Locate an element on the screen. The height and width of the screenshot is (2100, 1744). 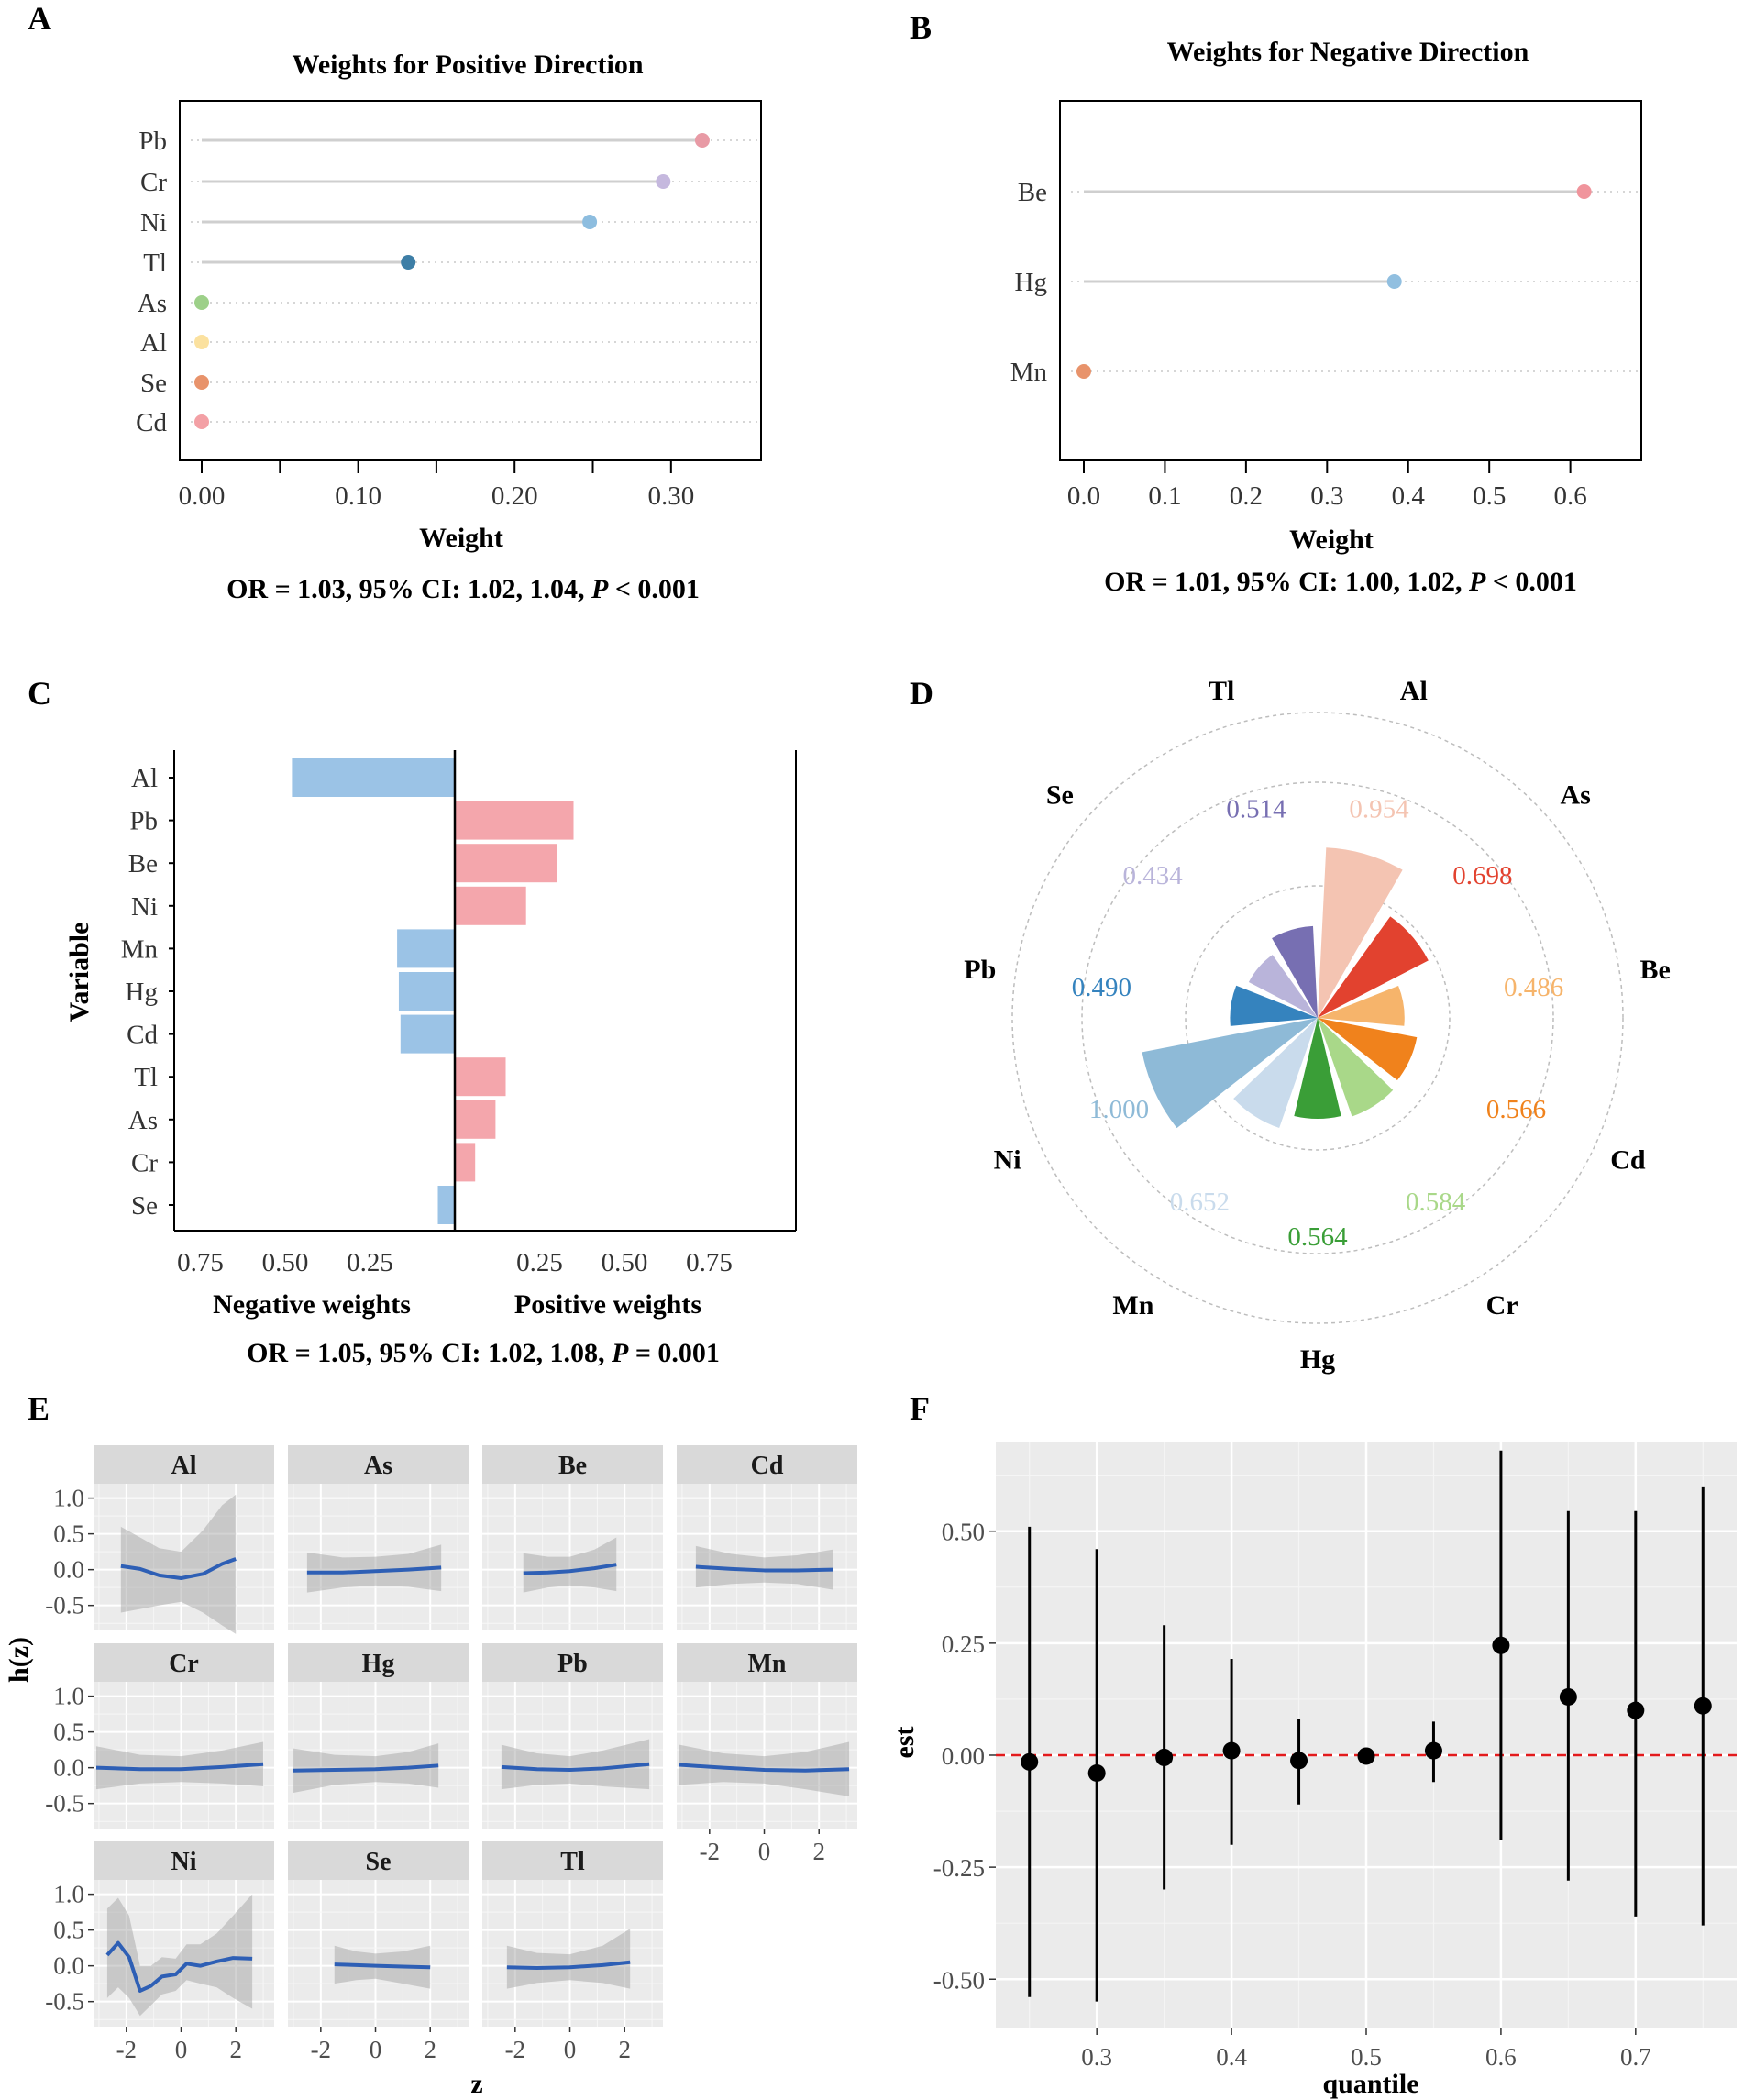
x-tick-label: 0.2 is located at coordinates (1246, 496).